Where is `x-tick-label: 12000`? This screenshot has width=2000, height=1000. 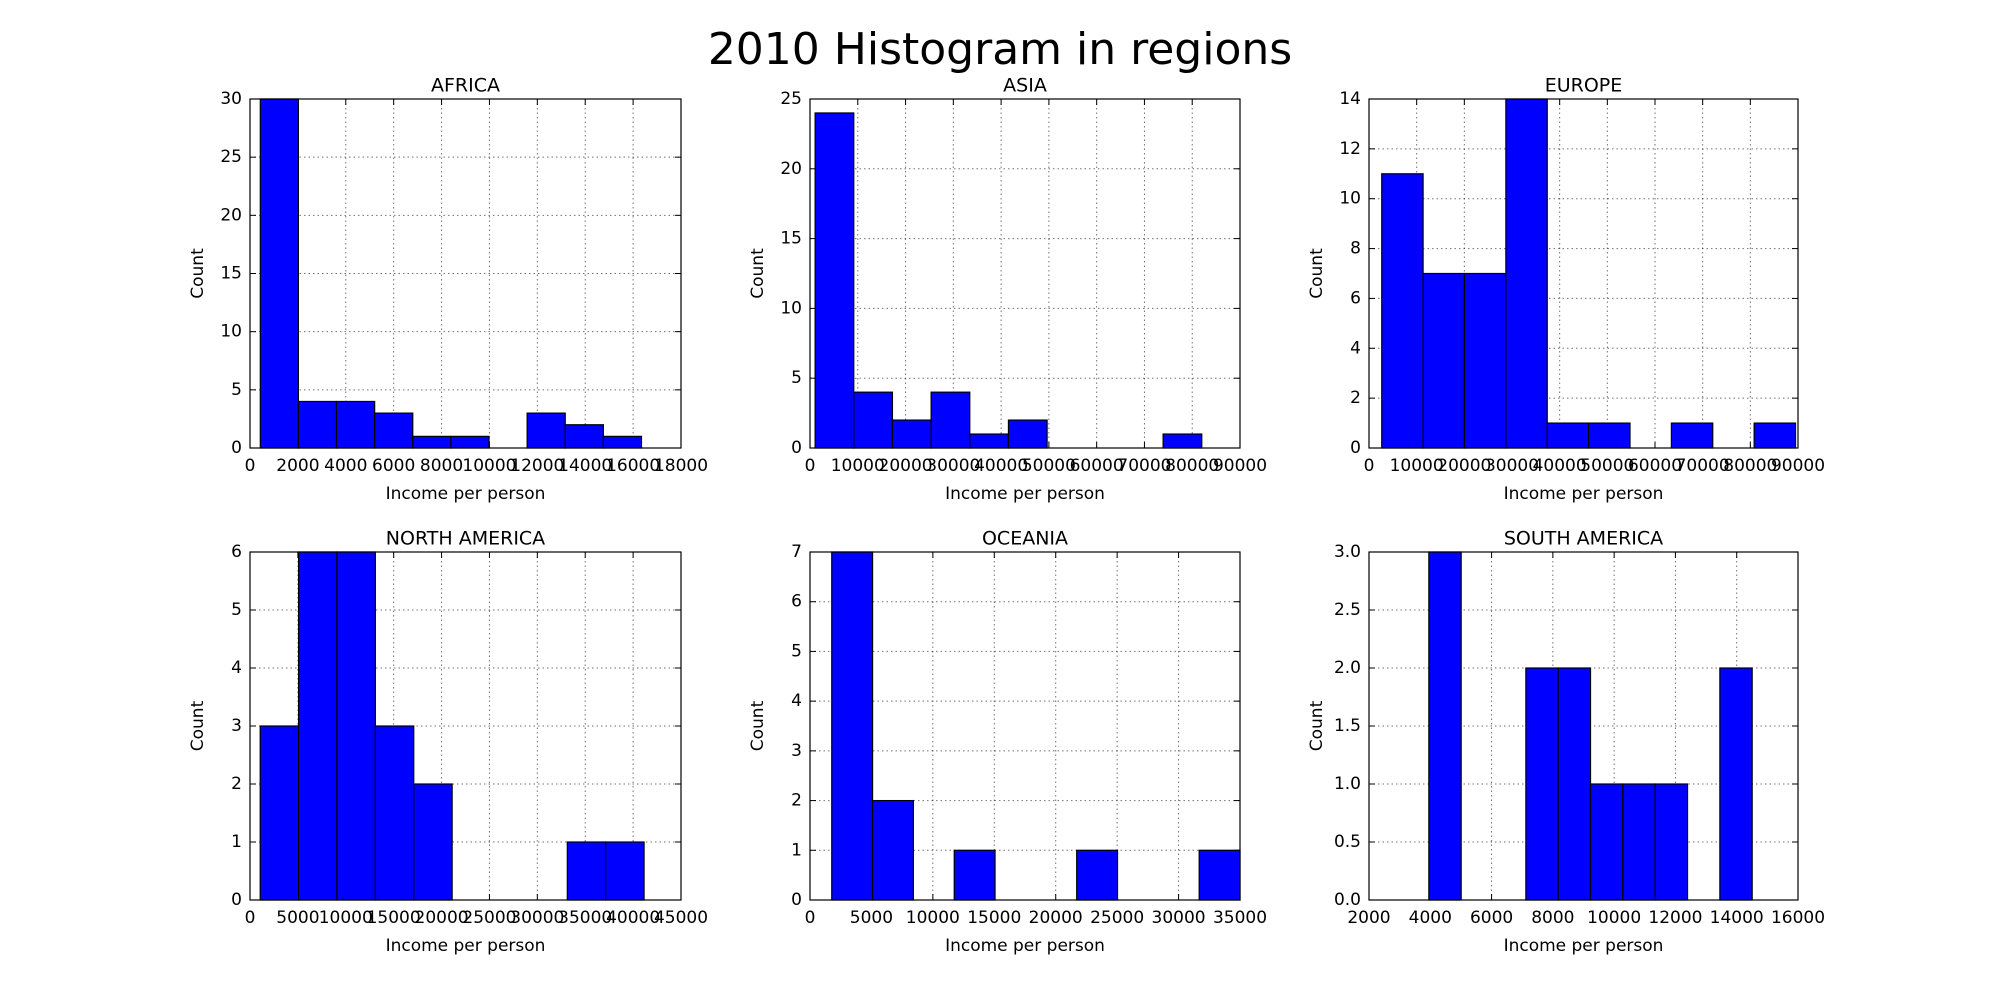 x-tick-label: 12000 is located at coordinates (1675, 918).